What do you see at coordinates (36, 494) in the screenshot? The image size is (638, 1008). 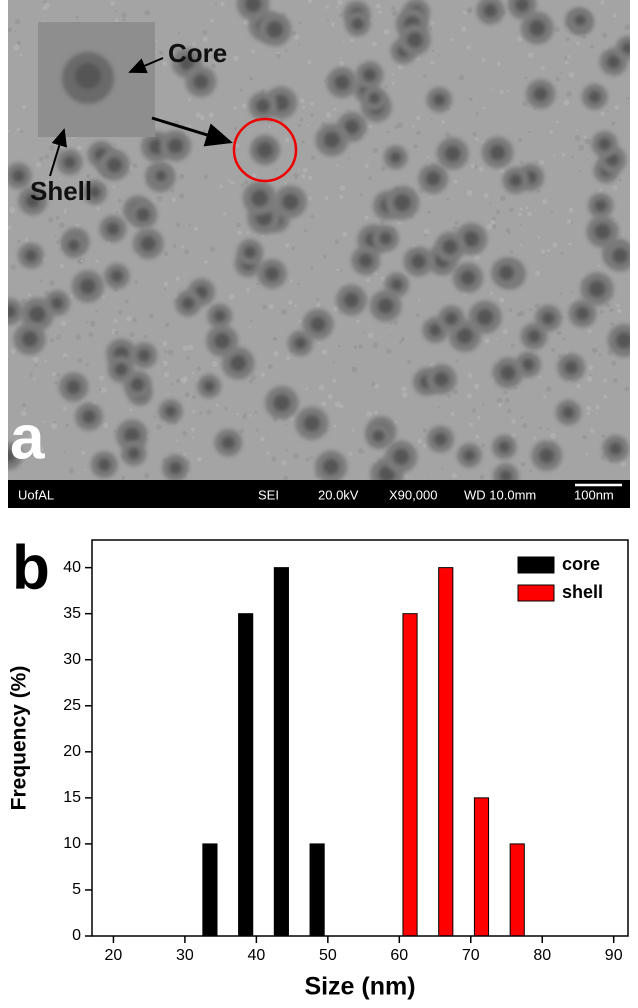 I see `info-text: UofAL` at bounding box center [36, 494].